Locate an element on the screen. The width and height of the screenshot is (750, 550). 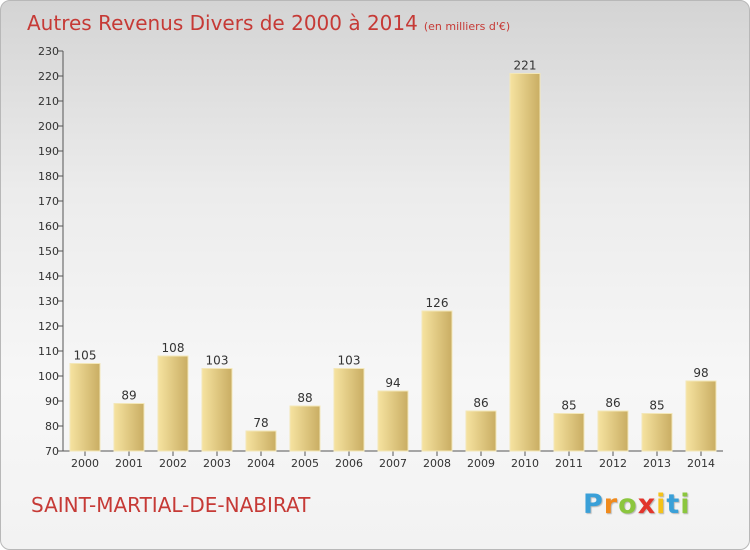
x-tick-label-2002: 2002 is located at coordinates (173, 463).